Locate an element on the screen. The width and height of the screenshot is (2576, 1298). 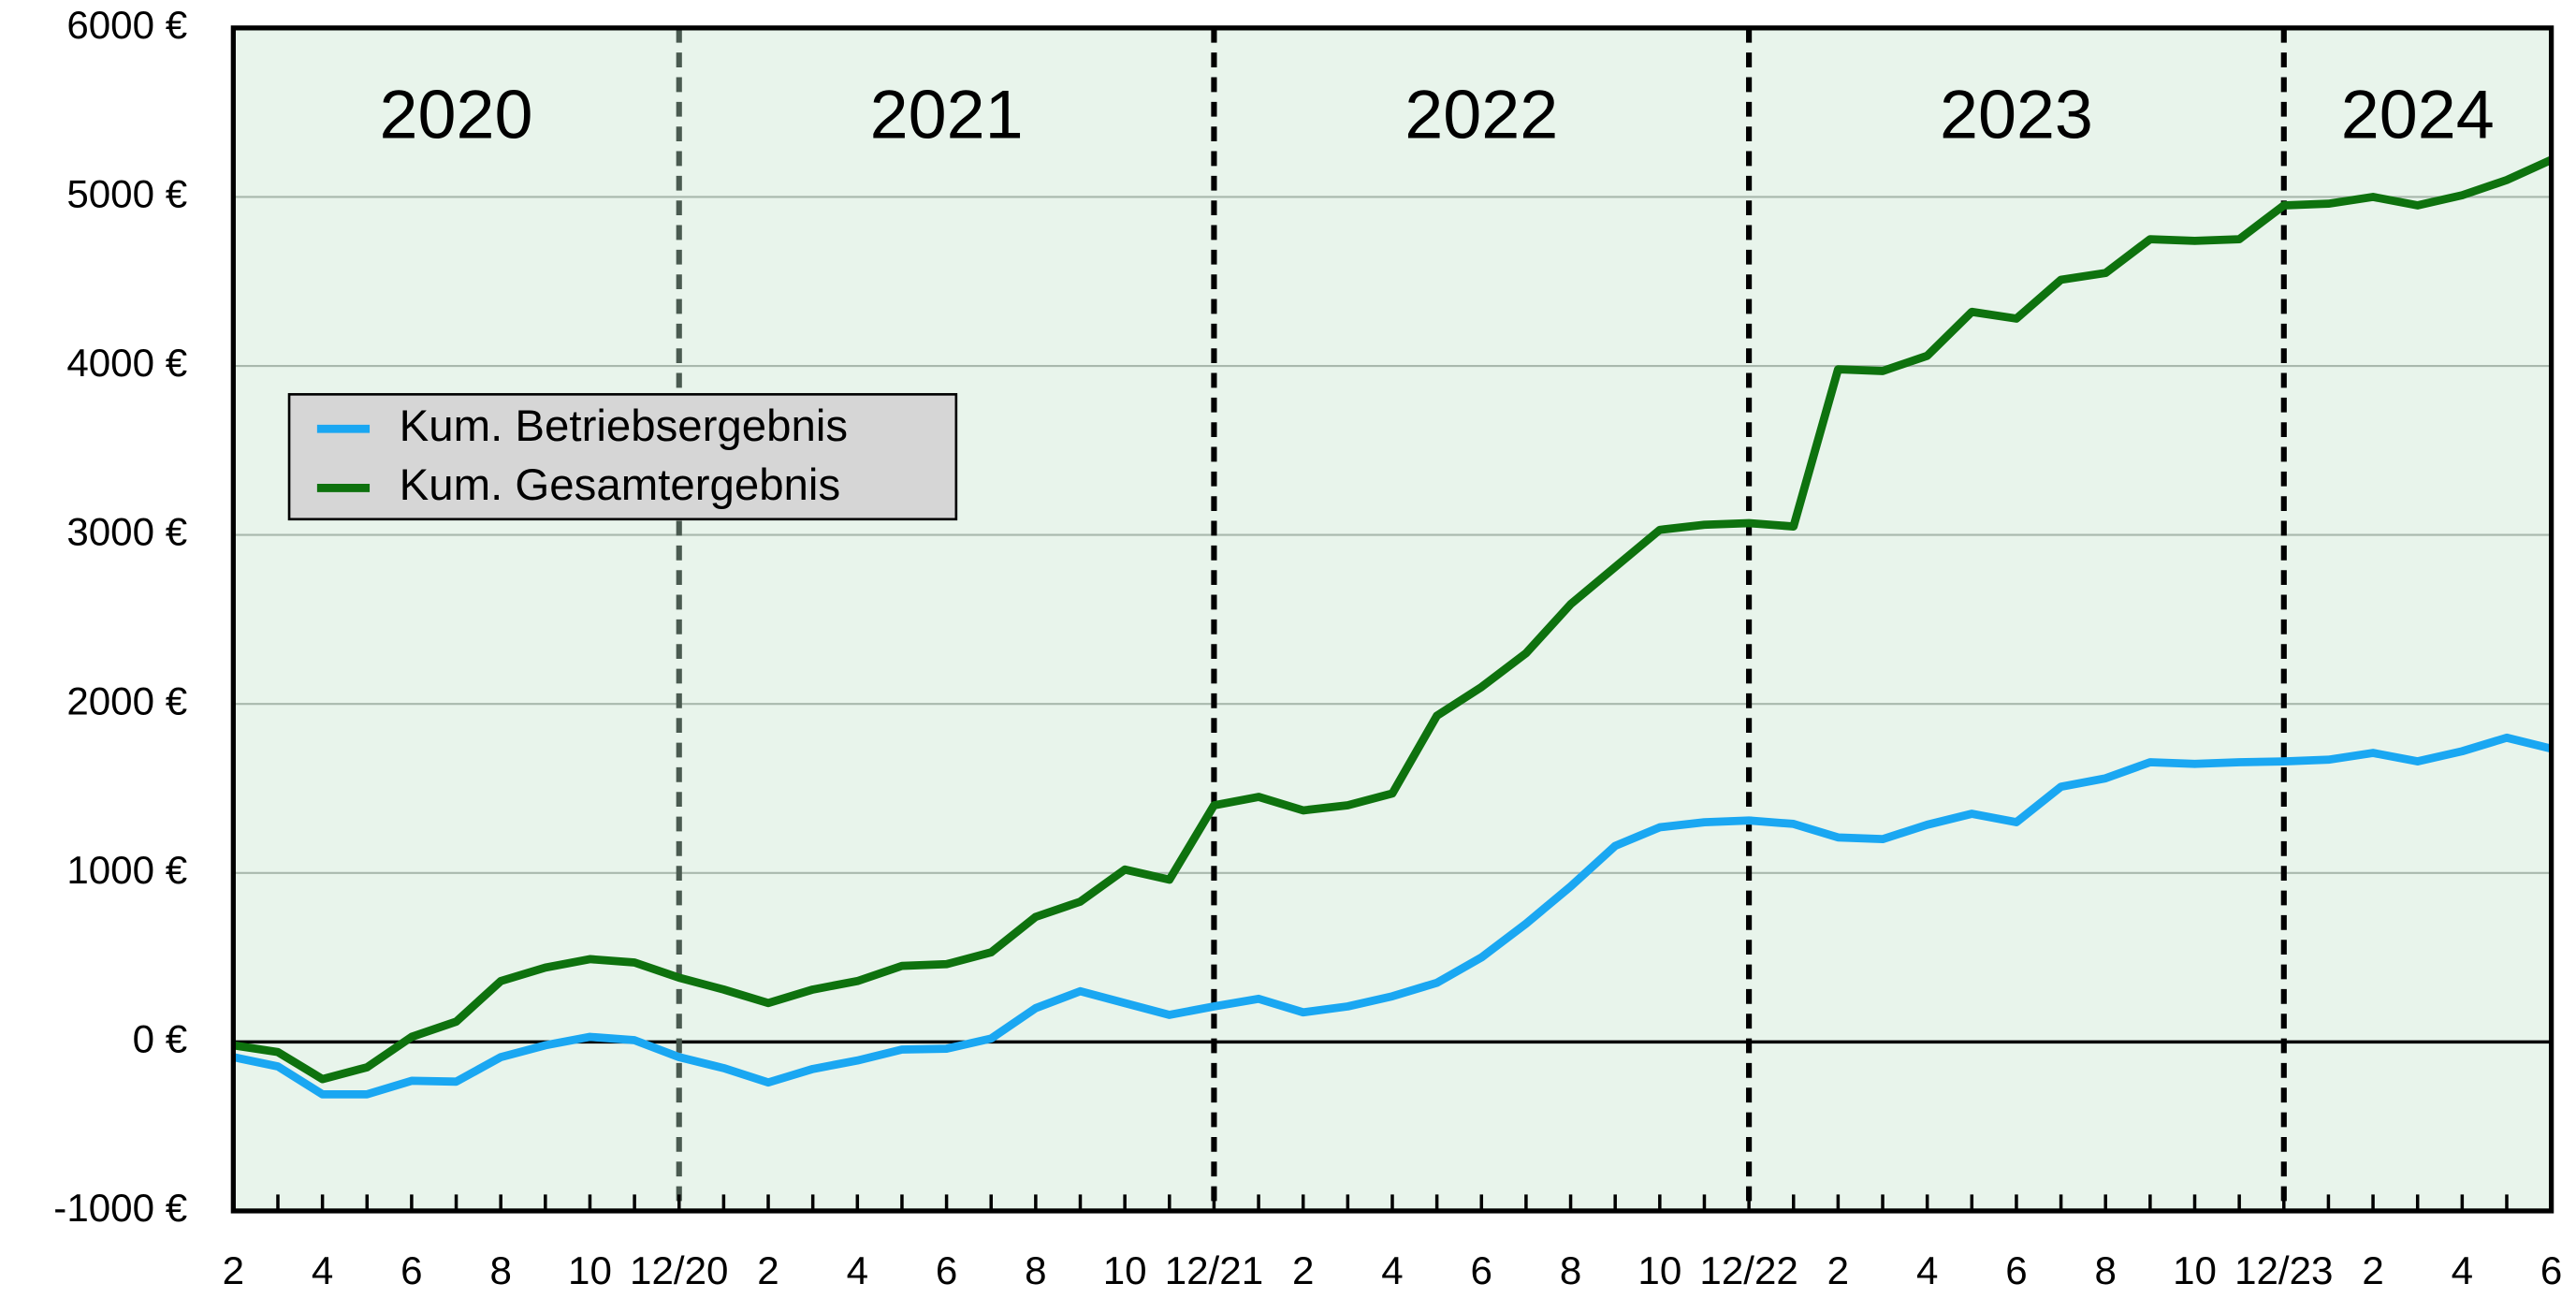
x-tick-label: 12/21 is located at coordinates (1214, 1270).